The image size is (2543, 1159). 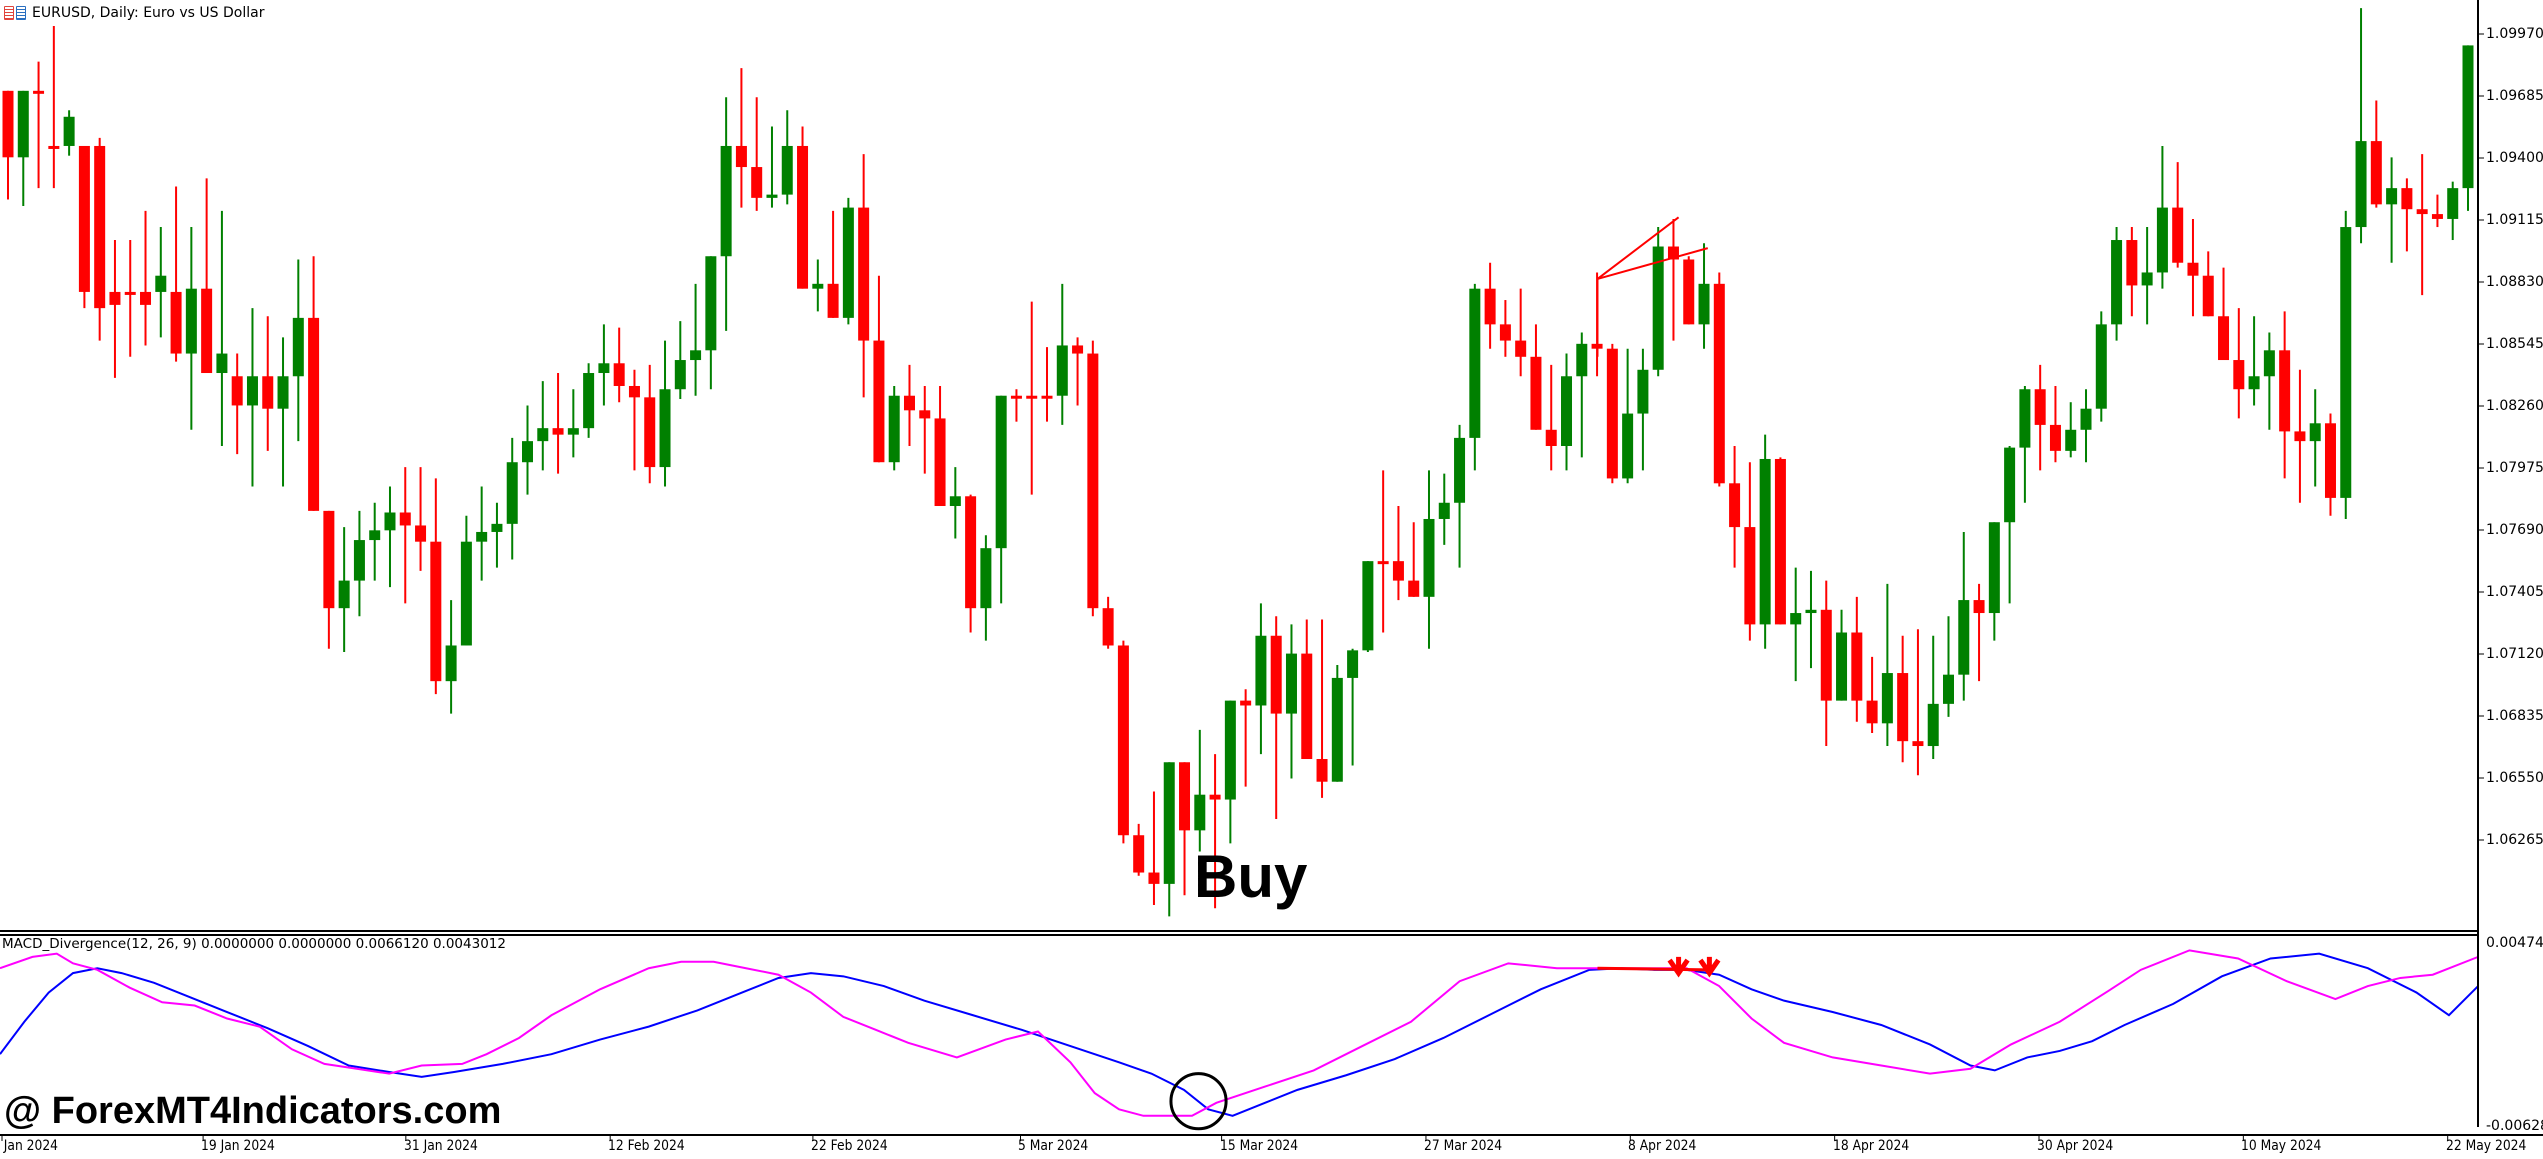 I want to click on price-tick: 1.06265, so click(x=2514, y=840).